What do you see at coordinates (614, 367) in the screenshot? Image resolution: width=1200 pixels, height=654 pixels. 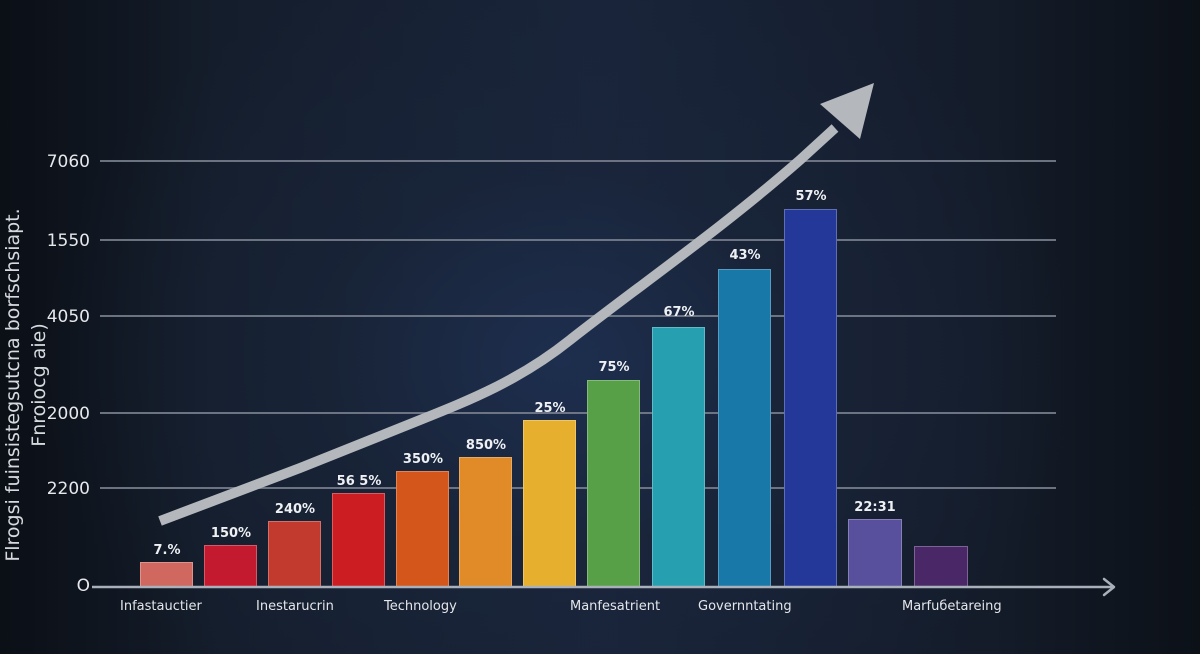 I see `bar-value-label: 75%` at bounding box center [614, 367].